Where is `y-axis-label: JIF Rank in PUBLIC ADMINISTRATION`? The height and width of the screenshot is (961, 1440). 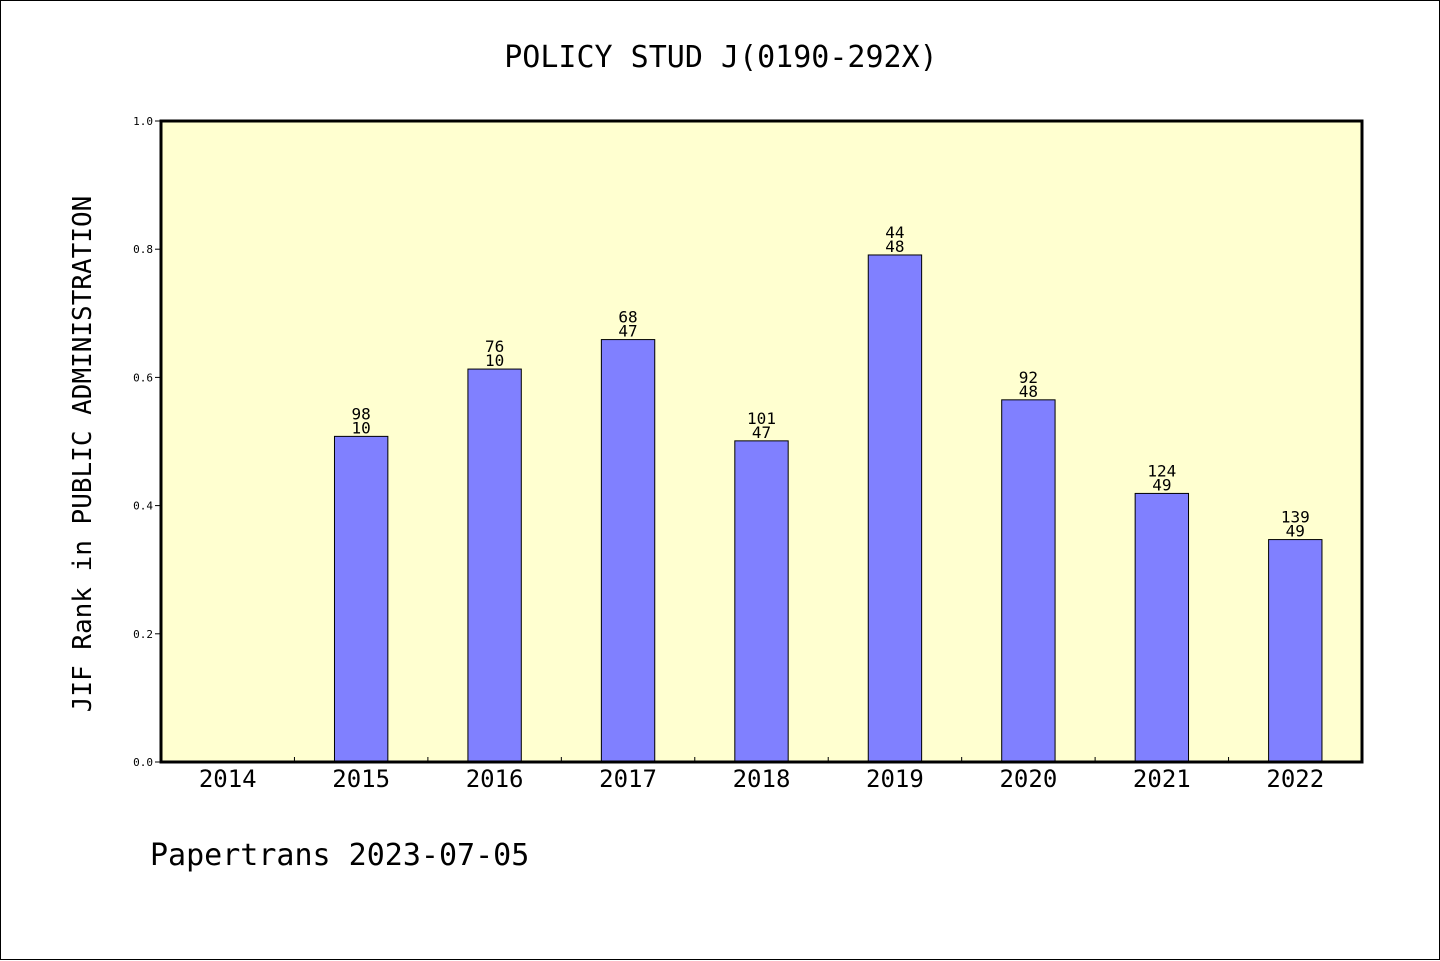 y-axis-label: JIF Rank in PUBLIC ADMINISTRATION is located at coordinates (83, 454).